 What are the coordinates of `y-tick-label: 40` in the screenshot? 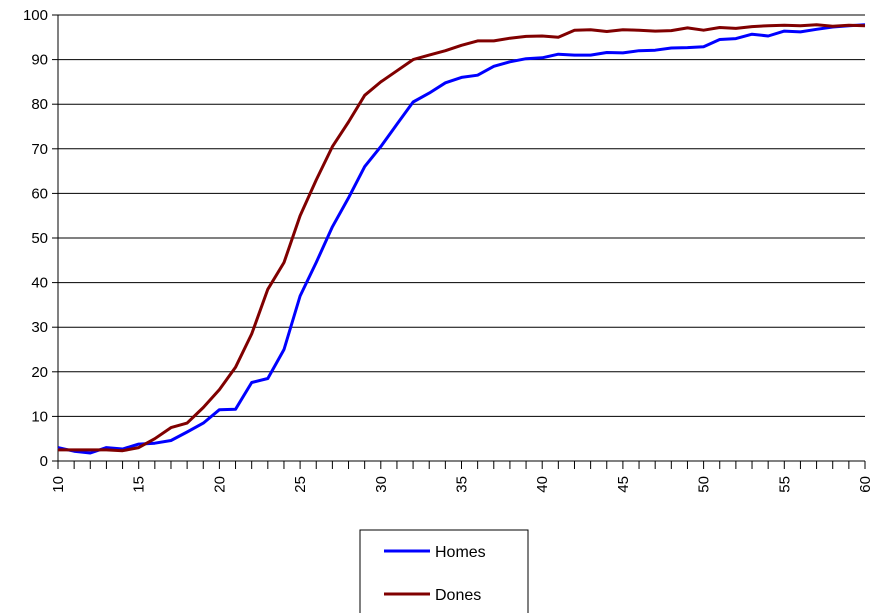 It's located at (39, 283).